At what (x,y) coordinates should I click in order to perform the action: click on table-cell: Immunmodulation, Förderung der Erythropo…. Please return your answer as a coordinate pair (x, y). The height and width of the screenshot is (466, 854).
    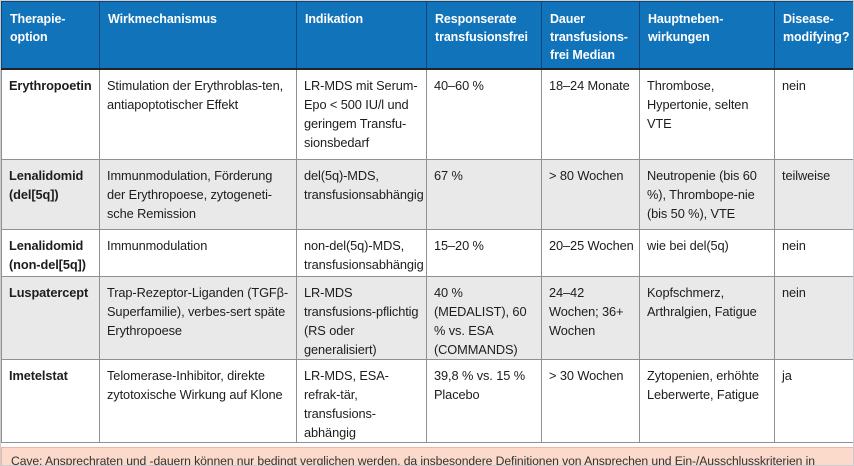
    Looking at the image, I should click on (198, 194).